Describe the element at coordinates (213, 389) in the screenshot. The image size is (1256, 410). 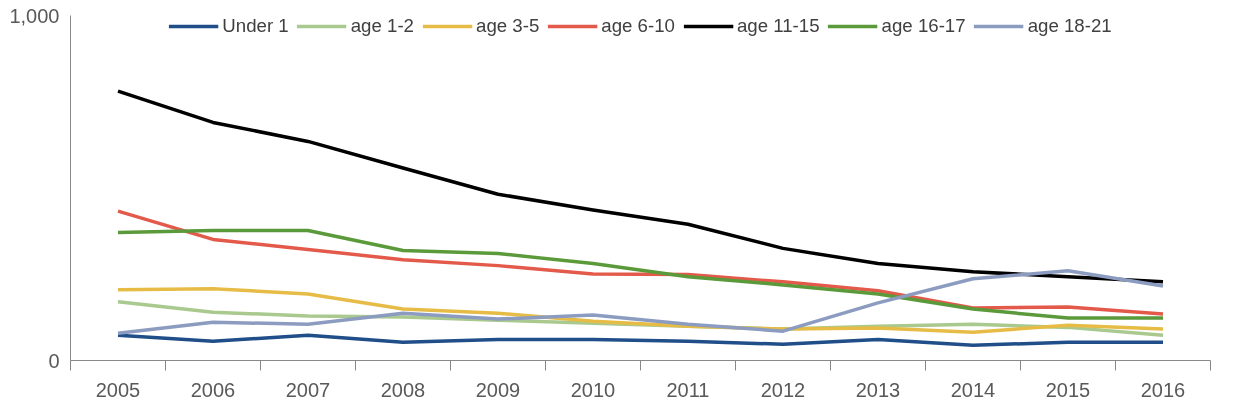
I see `x-tick-label: 2006` at that location.